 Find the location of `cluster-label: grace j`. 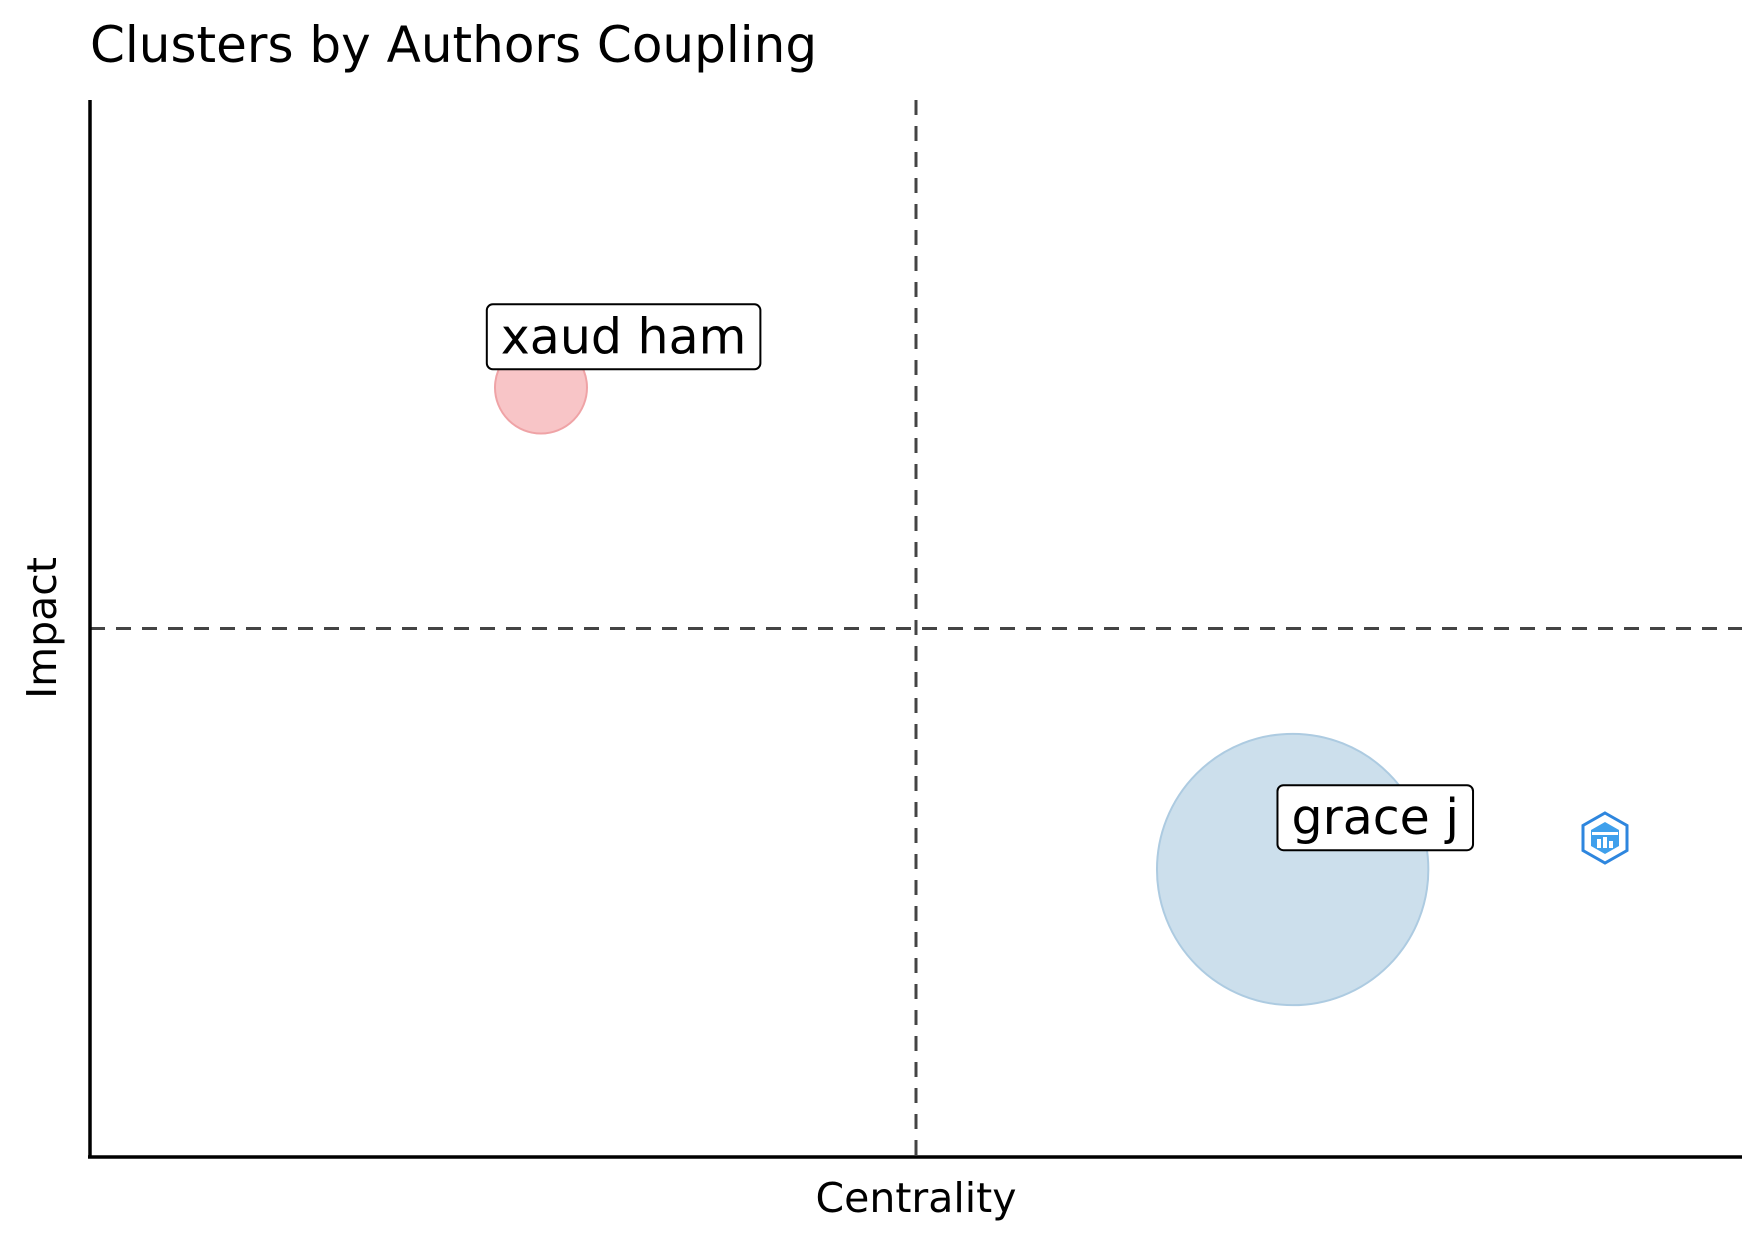

cluster-label: grace j is located at coordinates (1375, 818).